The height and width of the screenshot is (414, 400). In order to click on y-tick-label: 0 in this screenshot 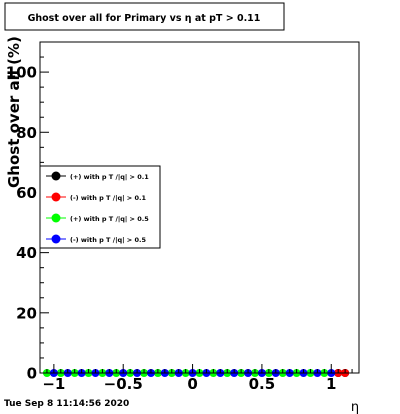, I will do `click(32, 374)`.